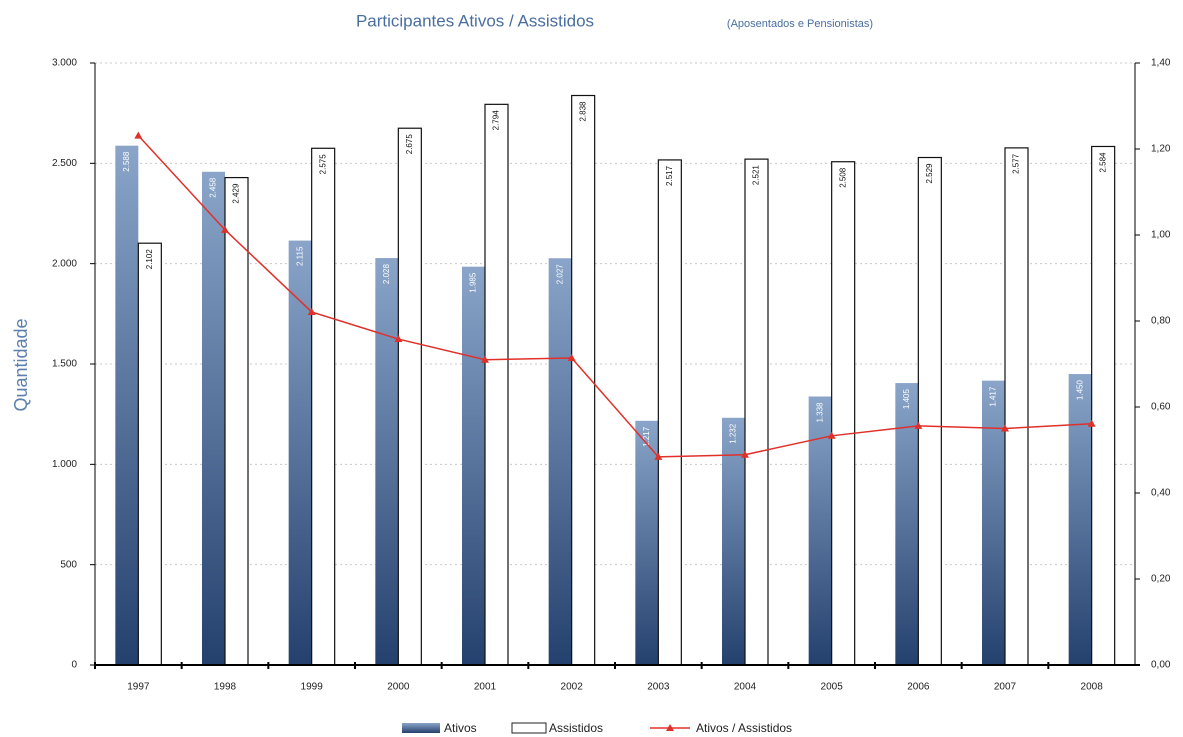 The height and width of the screenshot is (737, 1183). What do you see at coordinates (1161, 149) in the screenshot?
I see `y2-tick-label: 1,20` at bounding box center [1161, 149].